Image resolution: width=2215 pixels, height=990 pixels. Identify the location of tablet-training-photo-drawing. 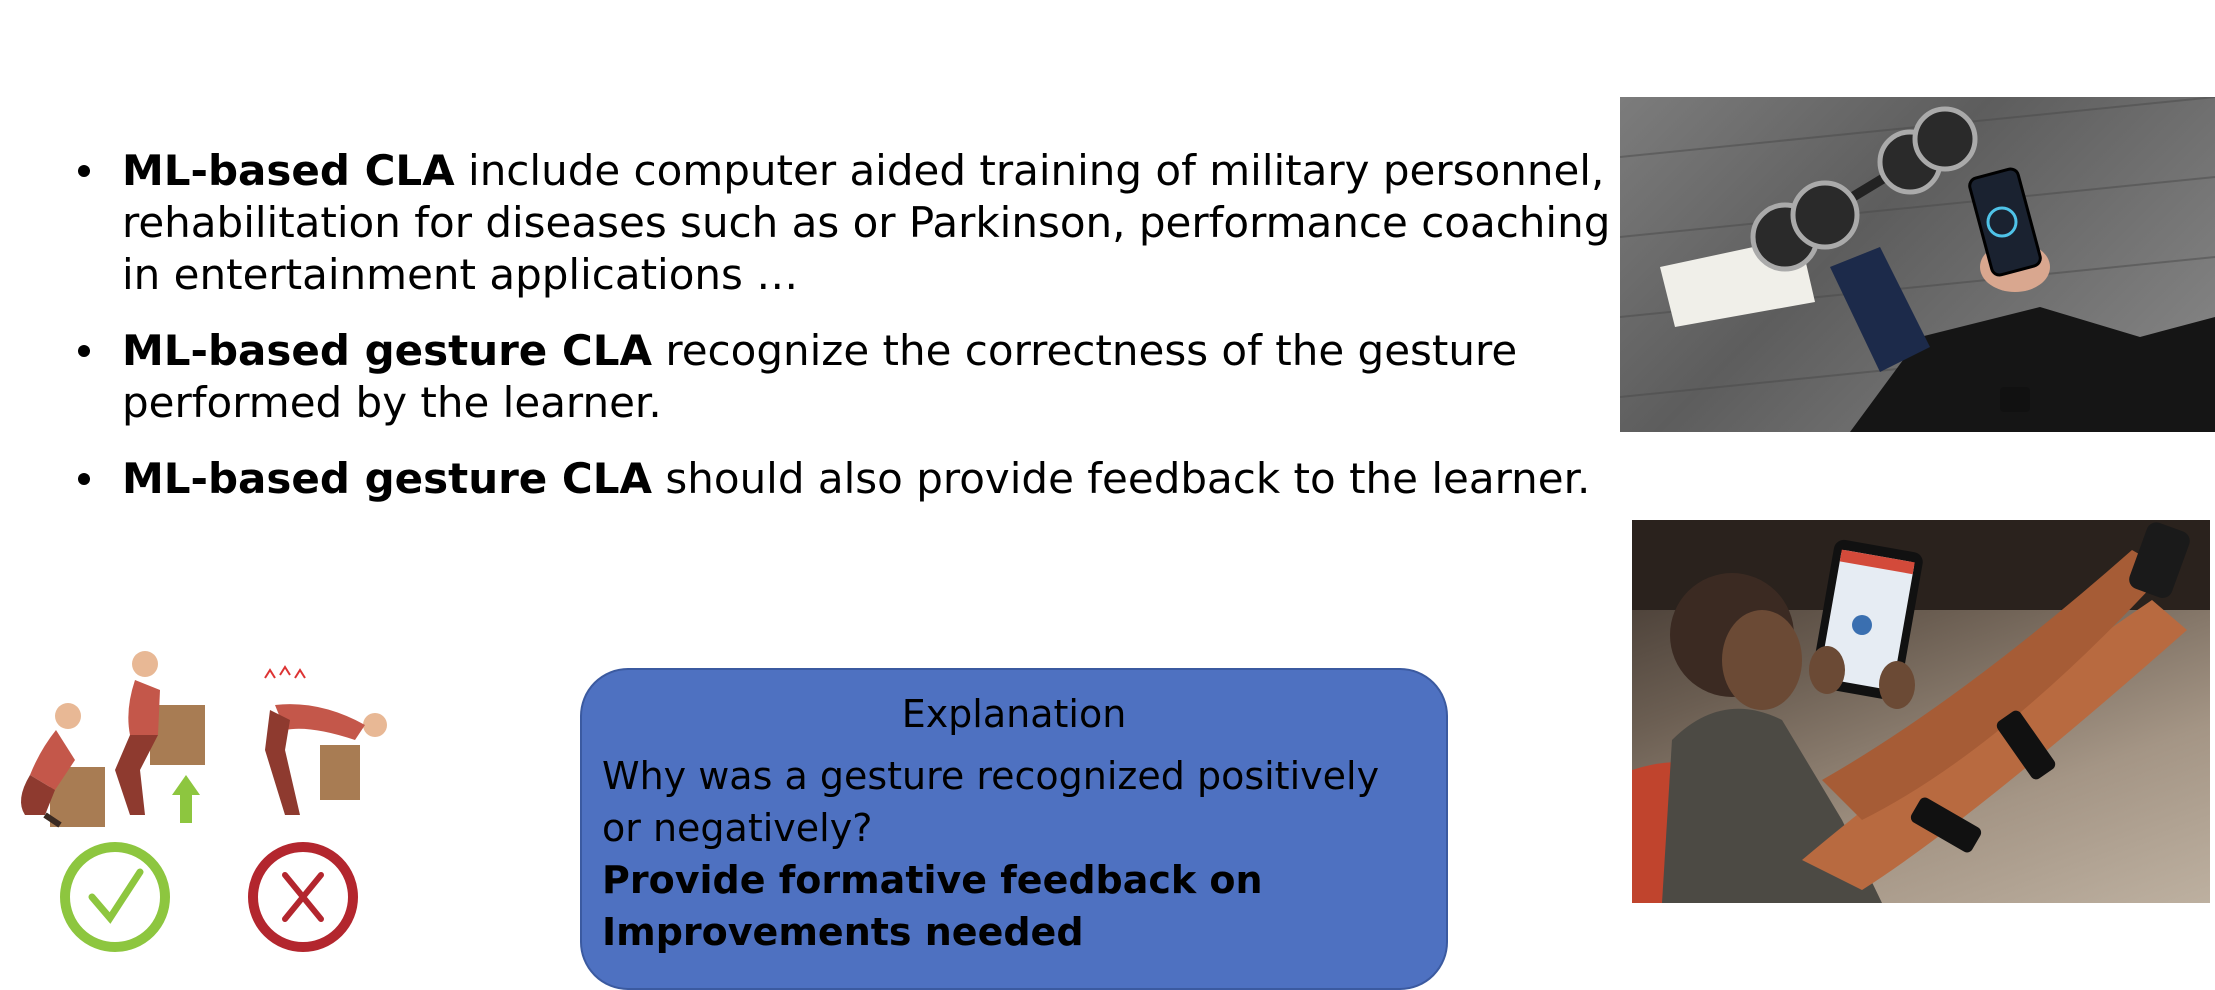
(1921, 711).